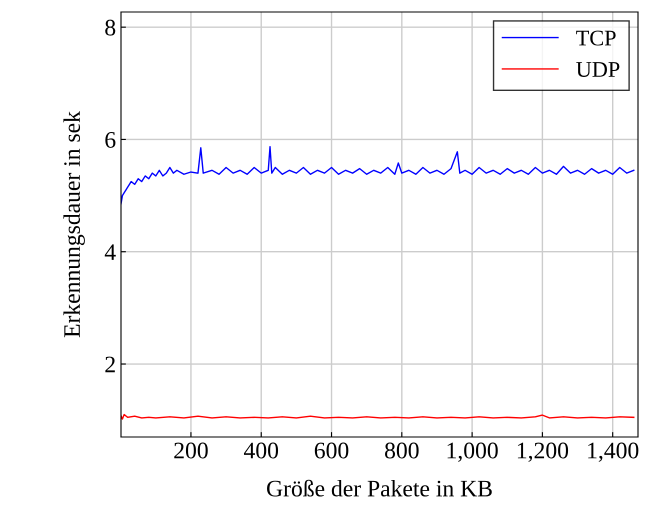 This screenshot has width=648, height=513. What do you see at coordinates (377, 175) in the screenshot?
I see `line-series` at bounding box center [377, 175].